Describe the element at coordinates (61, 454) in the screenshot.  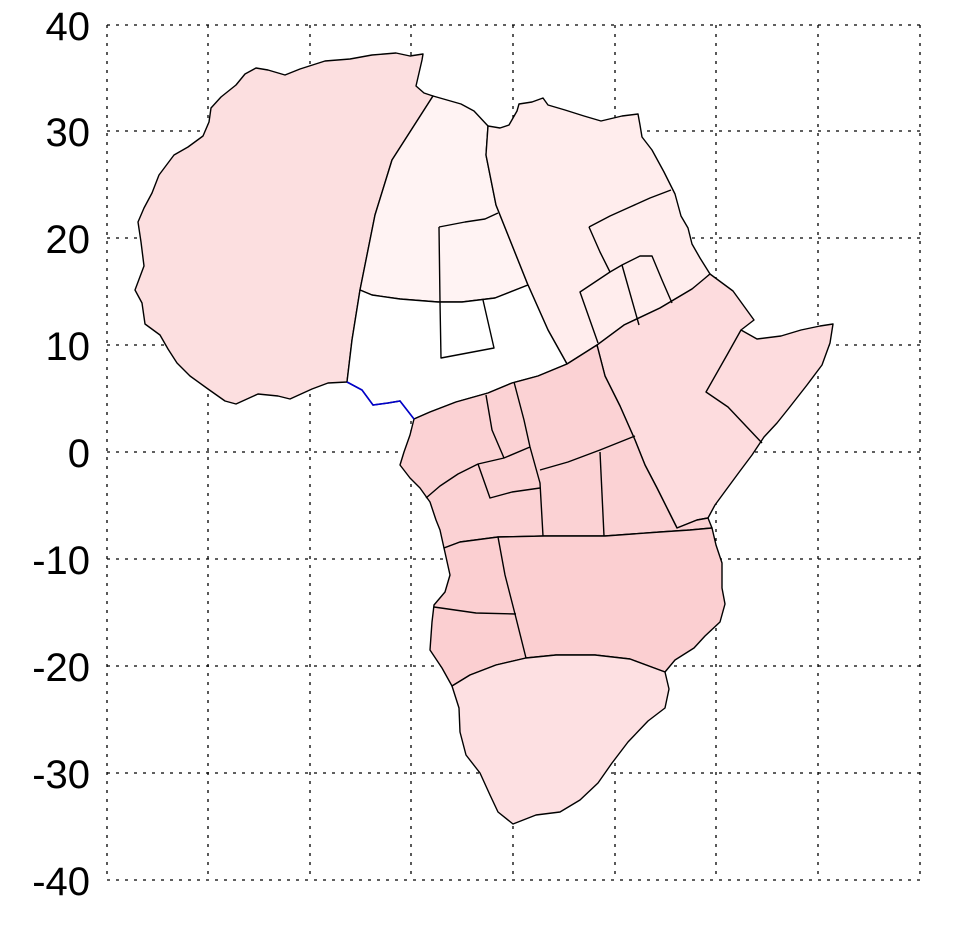
I see `y-axis: 40 30 20 10 0 -10 -20 -30 -40` at that location.